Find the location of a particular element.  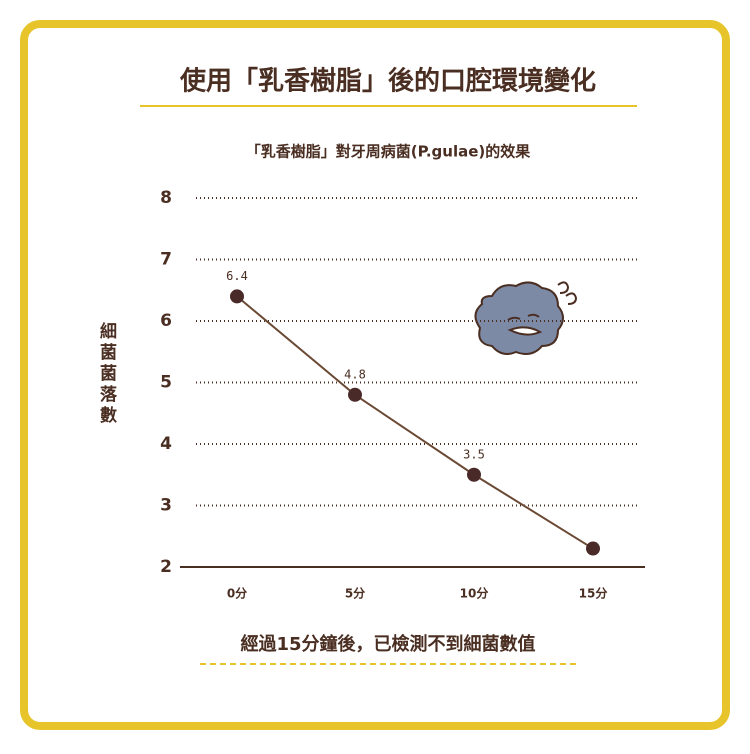

data-label: 4.8 is located at coordinates (355, 374).